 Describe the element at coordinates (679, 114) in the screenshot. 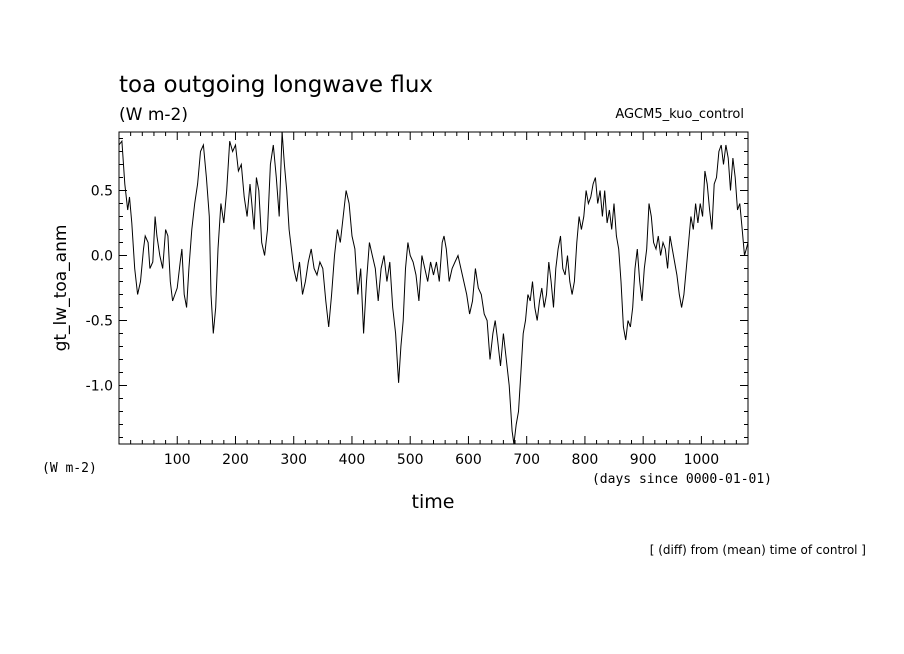

I see `experiment-label: AGCM5_kuo_control` at that location.